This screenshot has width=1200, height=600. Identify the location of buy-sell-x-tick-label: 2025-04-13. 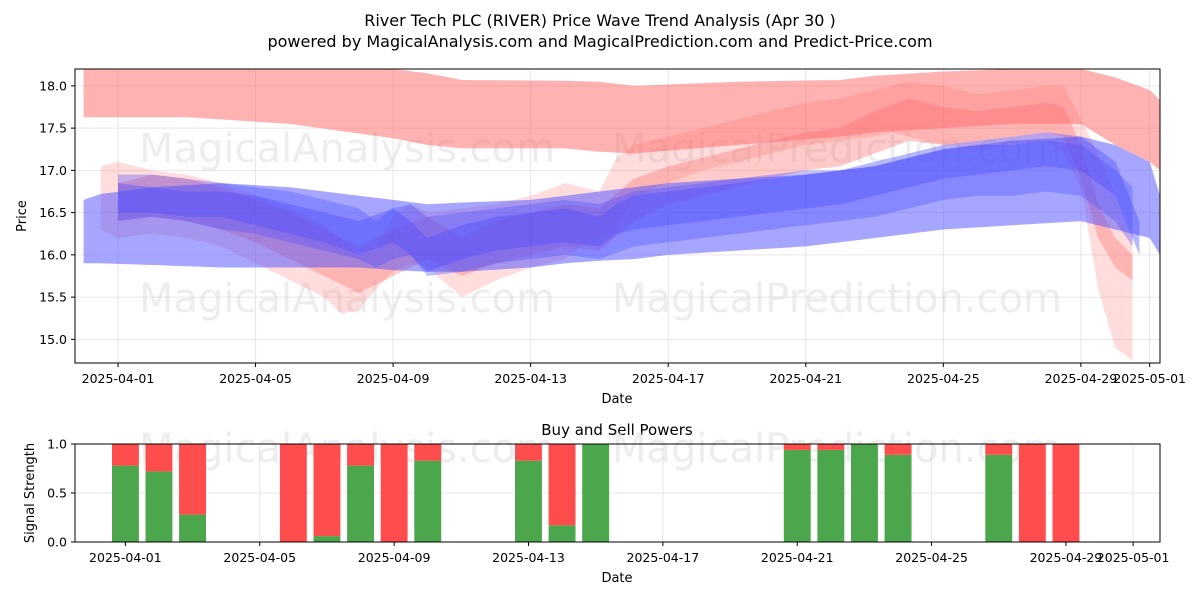
(528, 557).